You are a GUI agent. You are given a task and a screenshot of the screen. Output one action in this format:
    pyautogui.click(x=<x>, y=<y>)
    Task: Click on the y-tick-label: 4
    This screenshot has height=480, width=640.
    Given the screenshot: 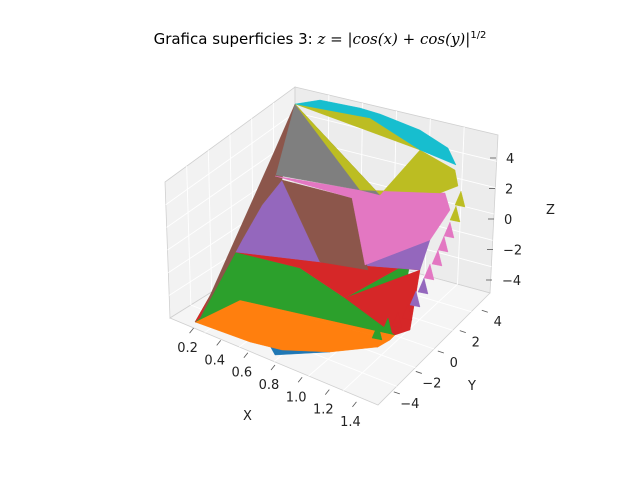 What is the action you would take?
    pyautogui.click(x=498, y=322)
    